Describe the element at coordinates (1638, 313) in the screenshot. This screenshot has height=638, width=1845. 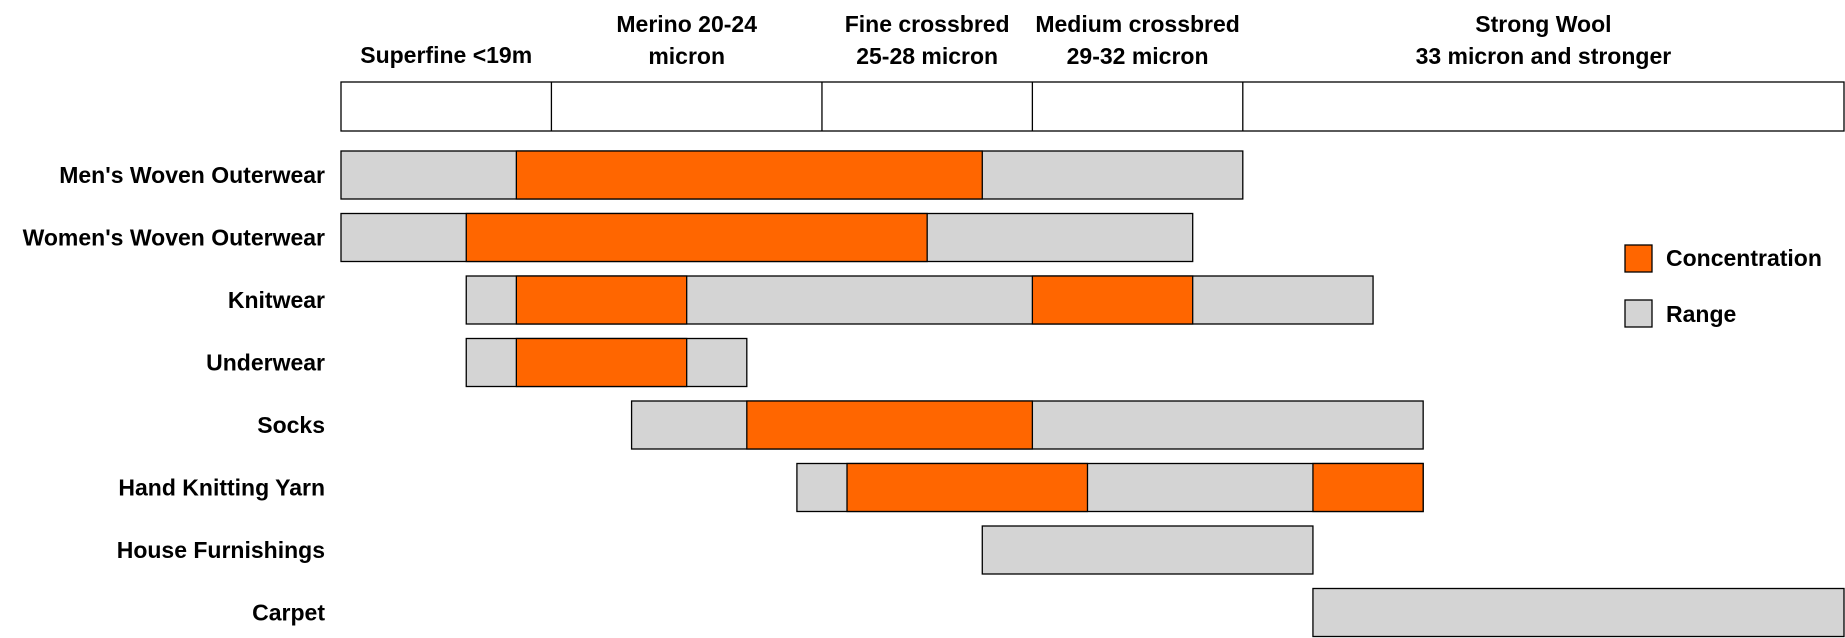
I see `legend-swatch-range` at that location.